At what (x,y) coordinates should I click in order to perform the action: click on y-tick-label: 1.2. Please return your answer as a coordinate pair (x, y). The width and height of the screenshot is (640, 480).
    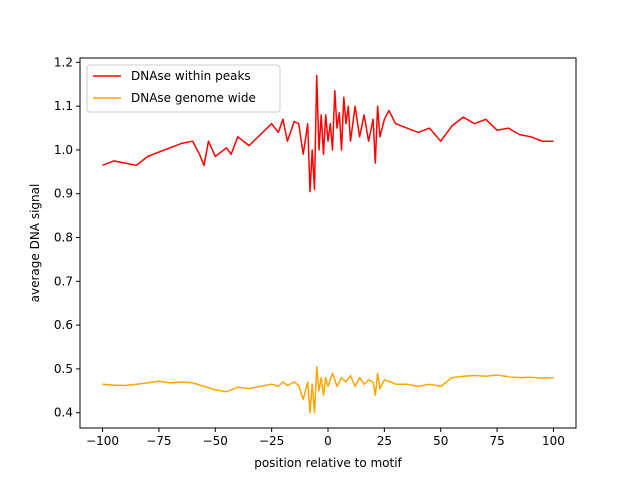
    Looking at the image, I should click on (63, 62).